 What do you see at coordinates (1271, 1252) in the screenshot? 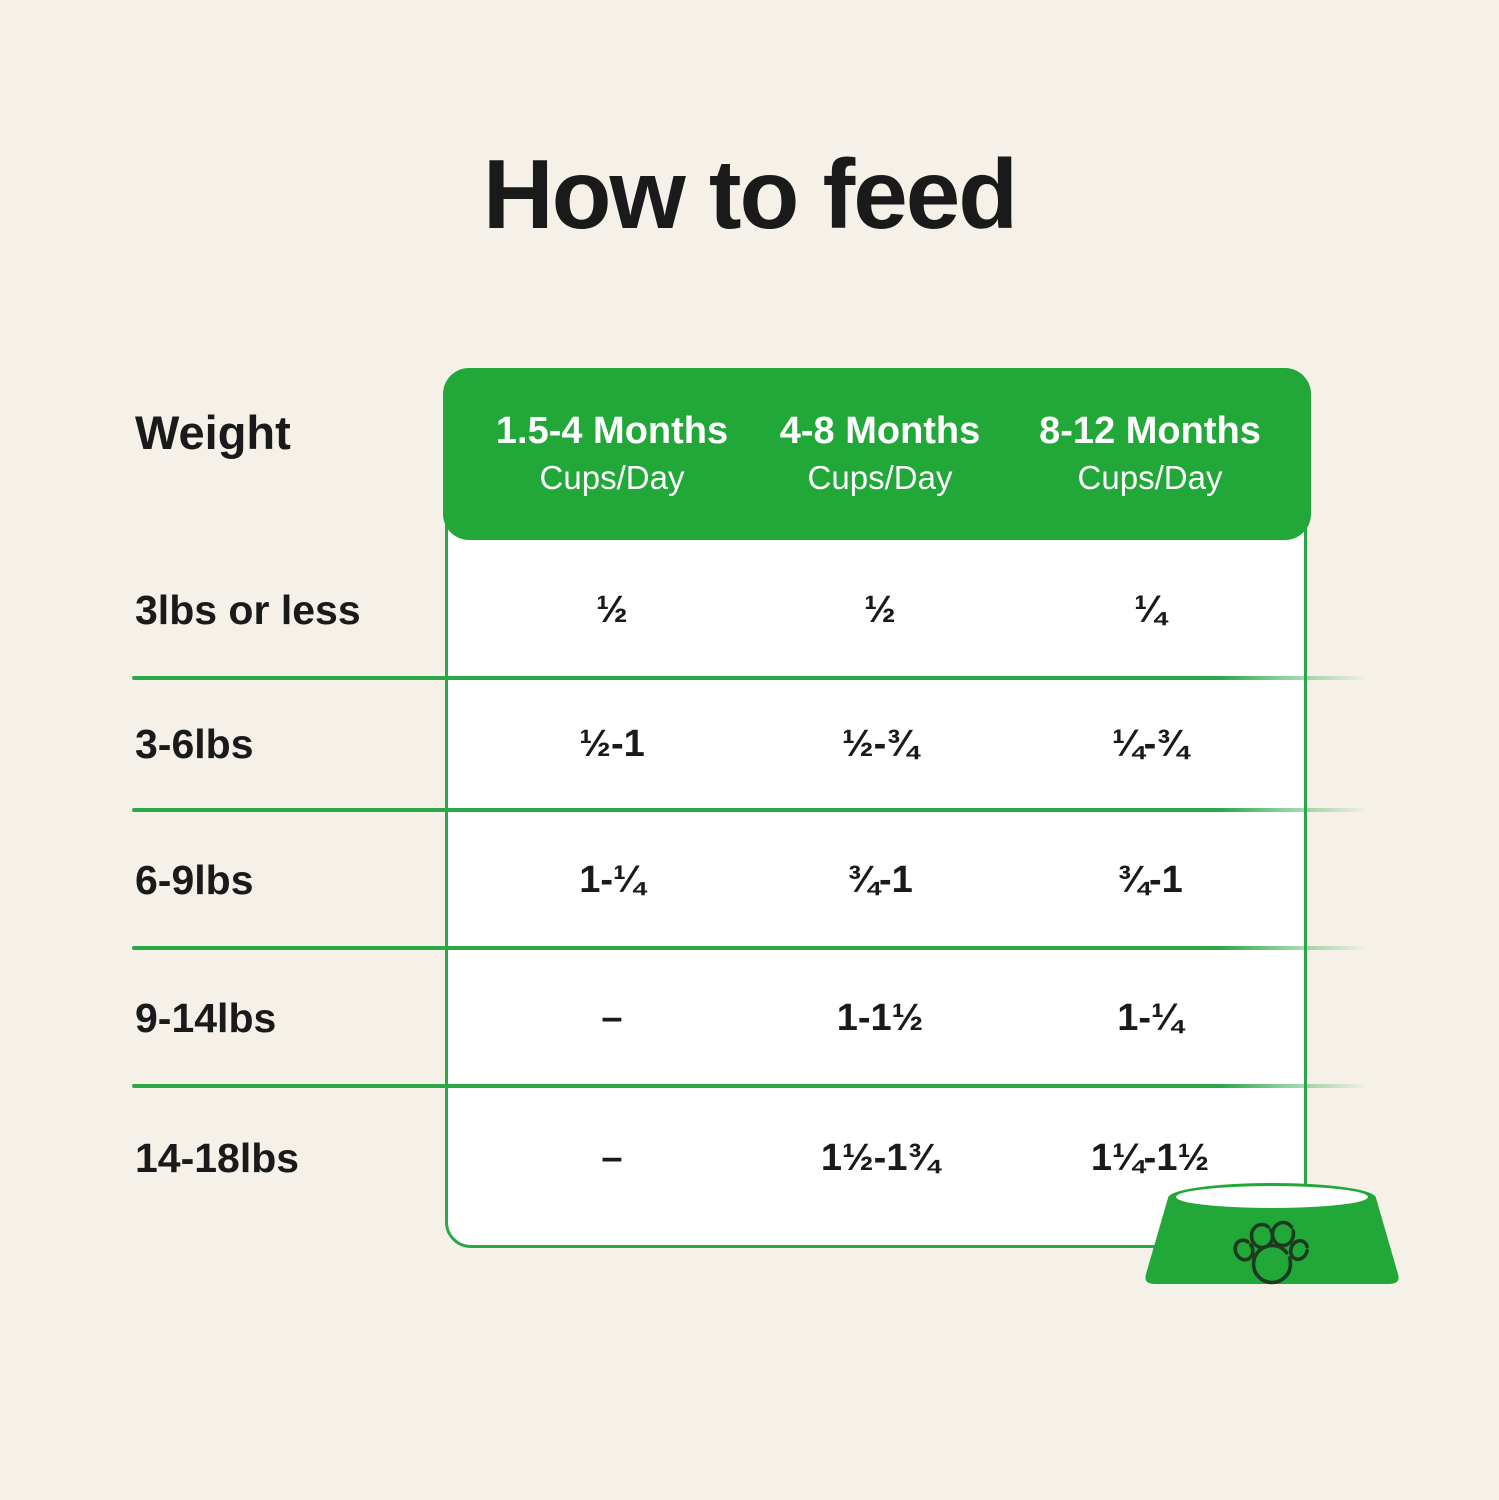
I see `paw-print-icon` at bounding box center [1271, 1252].